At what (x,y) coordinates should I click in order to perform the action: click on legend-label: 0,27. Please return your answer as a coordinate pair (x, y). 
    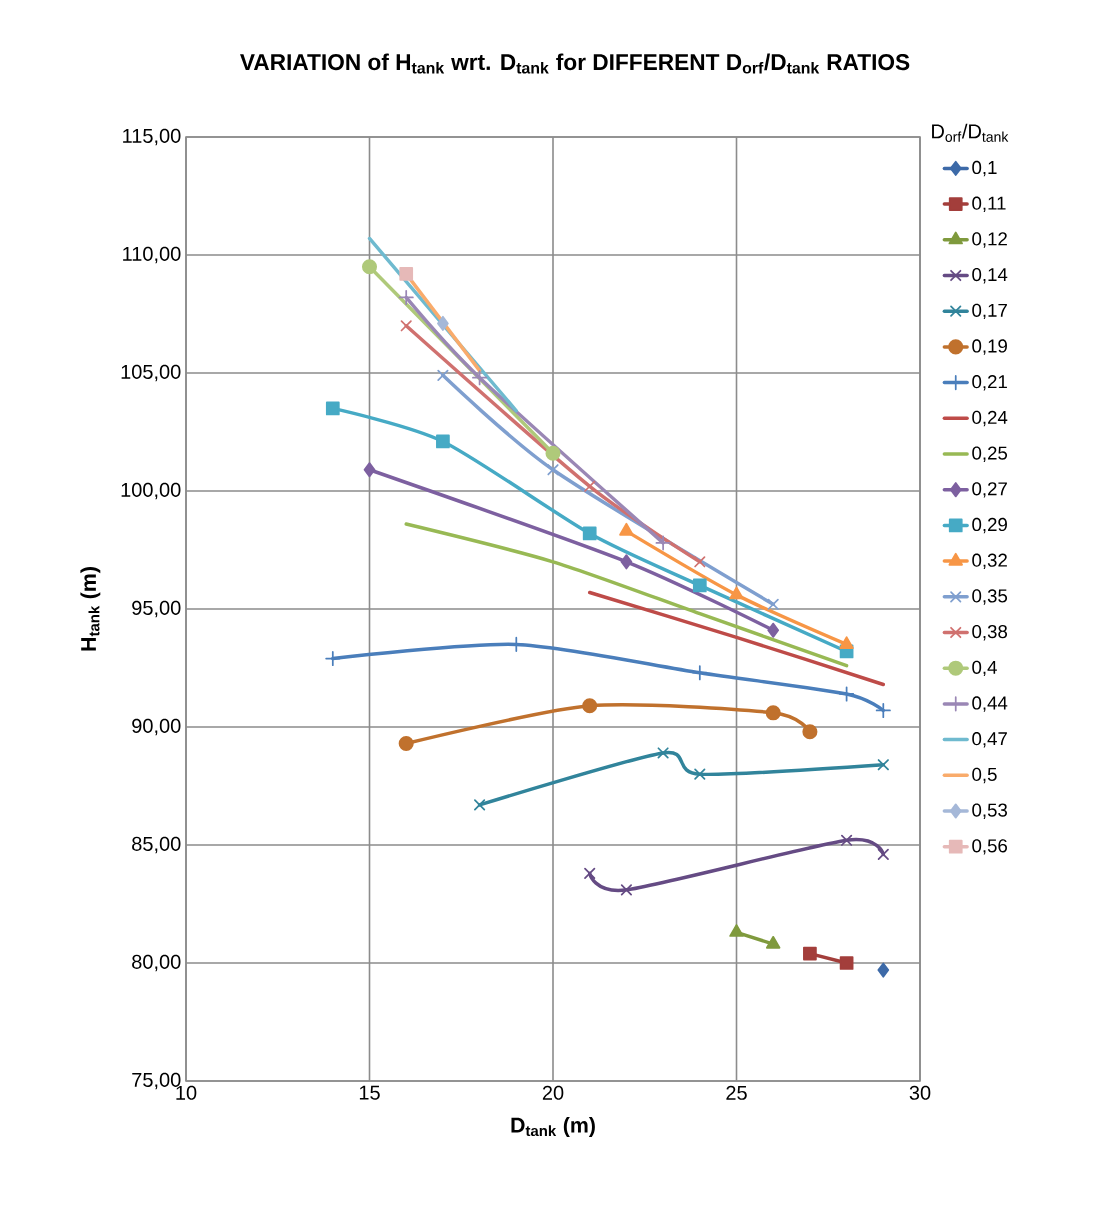
    Looking at the image, I should click on (989, 490).